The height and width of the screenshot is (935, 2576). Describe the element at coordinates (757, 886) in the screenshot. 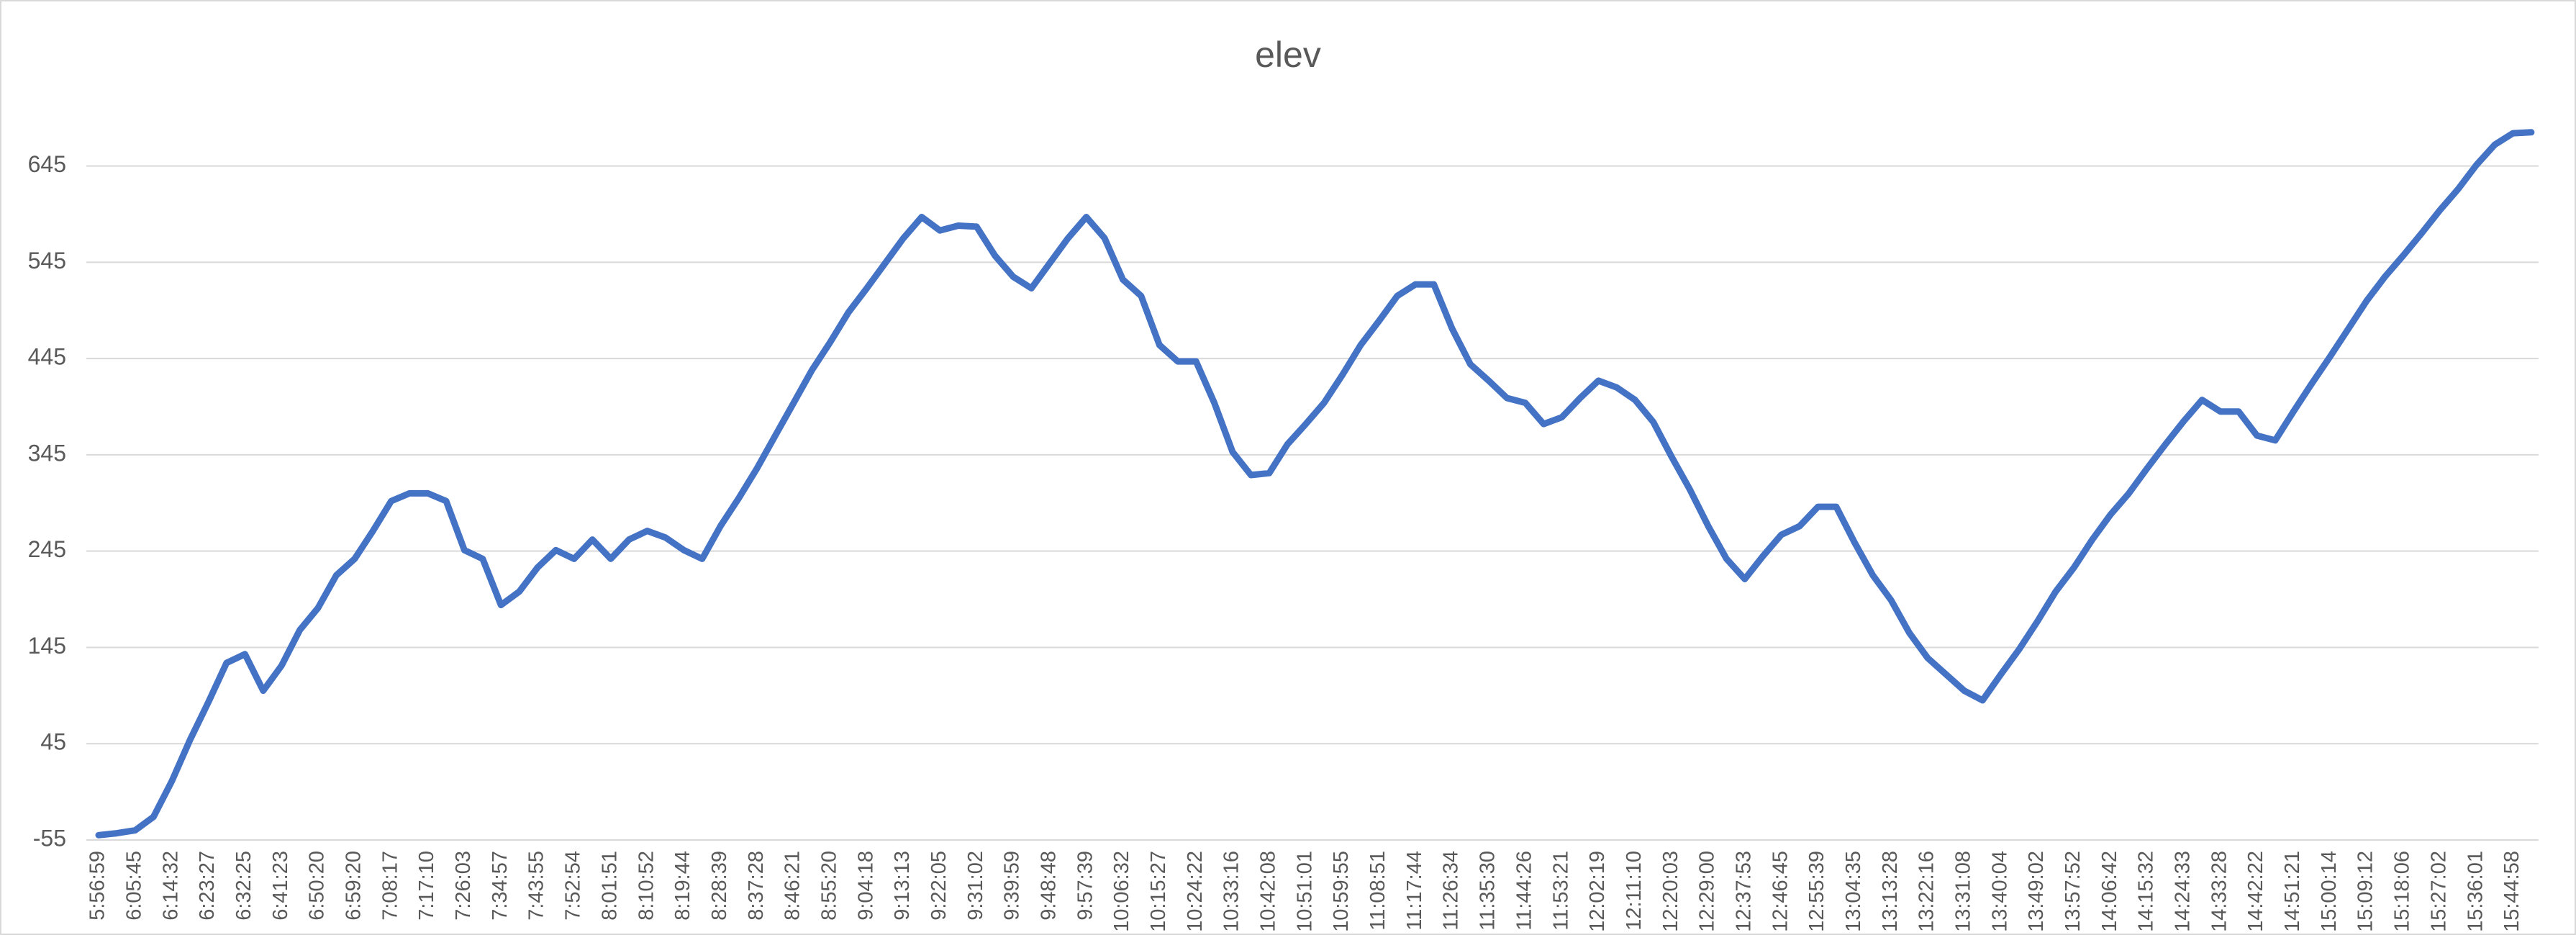

I see `x-tick-label: 8:37:28` at that location.